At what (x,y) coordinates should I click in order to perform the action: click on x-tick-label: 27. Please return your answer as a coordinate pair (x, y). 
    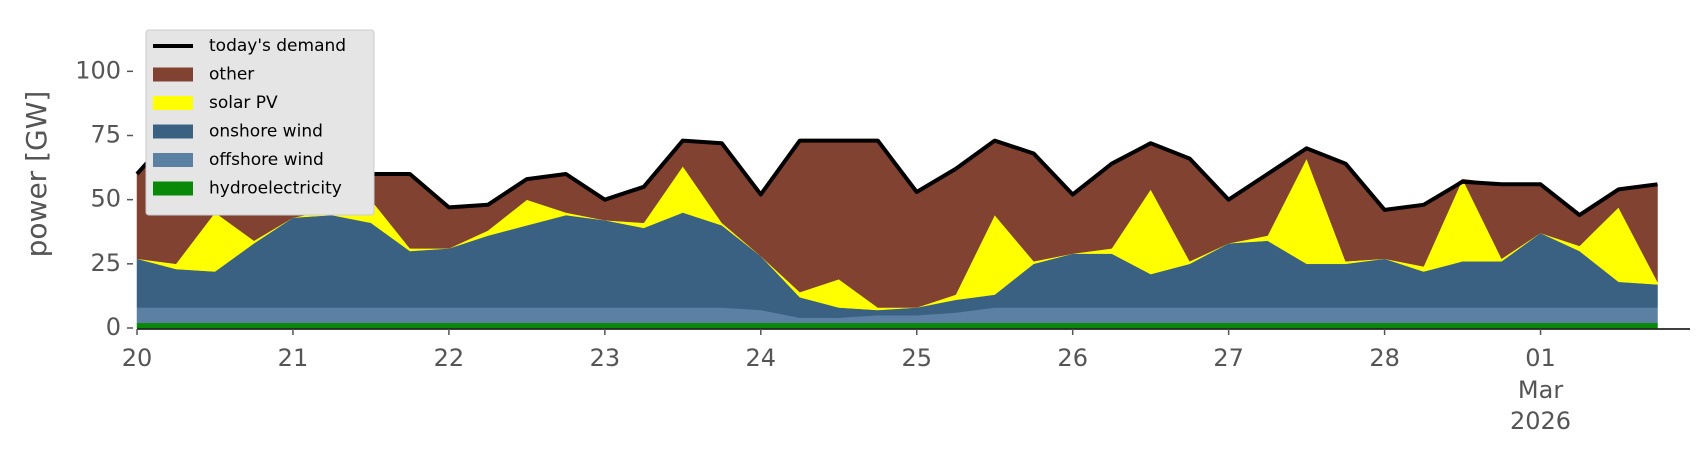
    Looking at the image, I should click on (1228, 358).